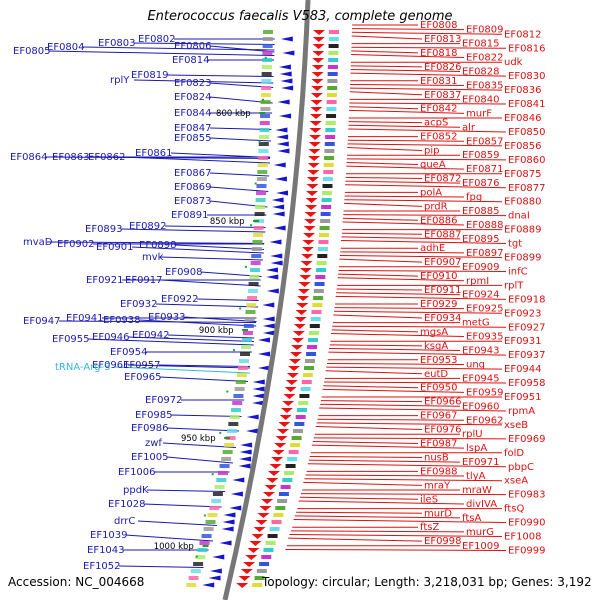 The width and height of the screenshot is (600, 600). What do you see at coordinates (514, 453) in the screenshot?
I see `right-label-fold: folD` at bounding box center [514, 453].